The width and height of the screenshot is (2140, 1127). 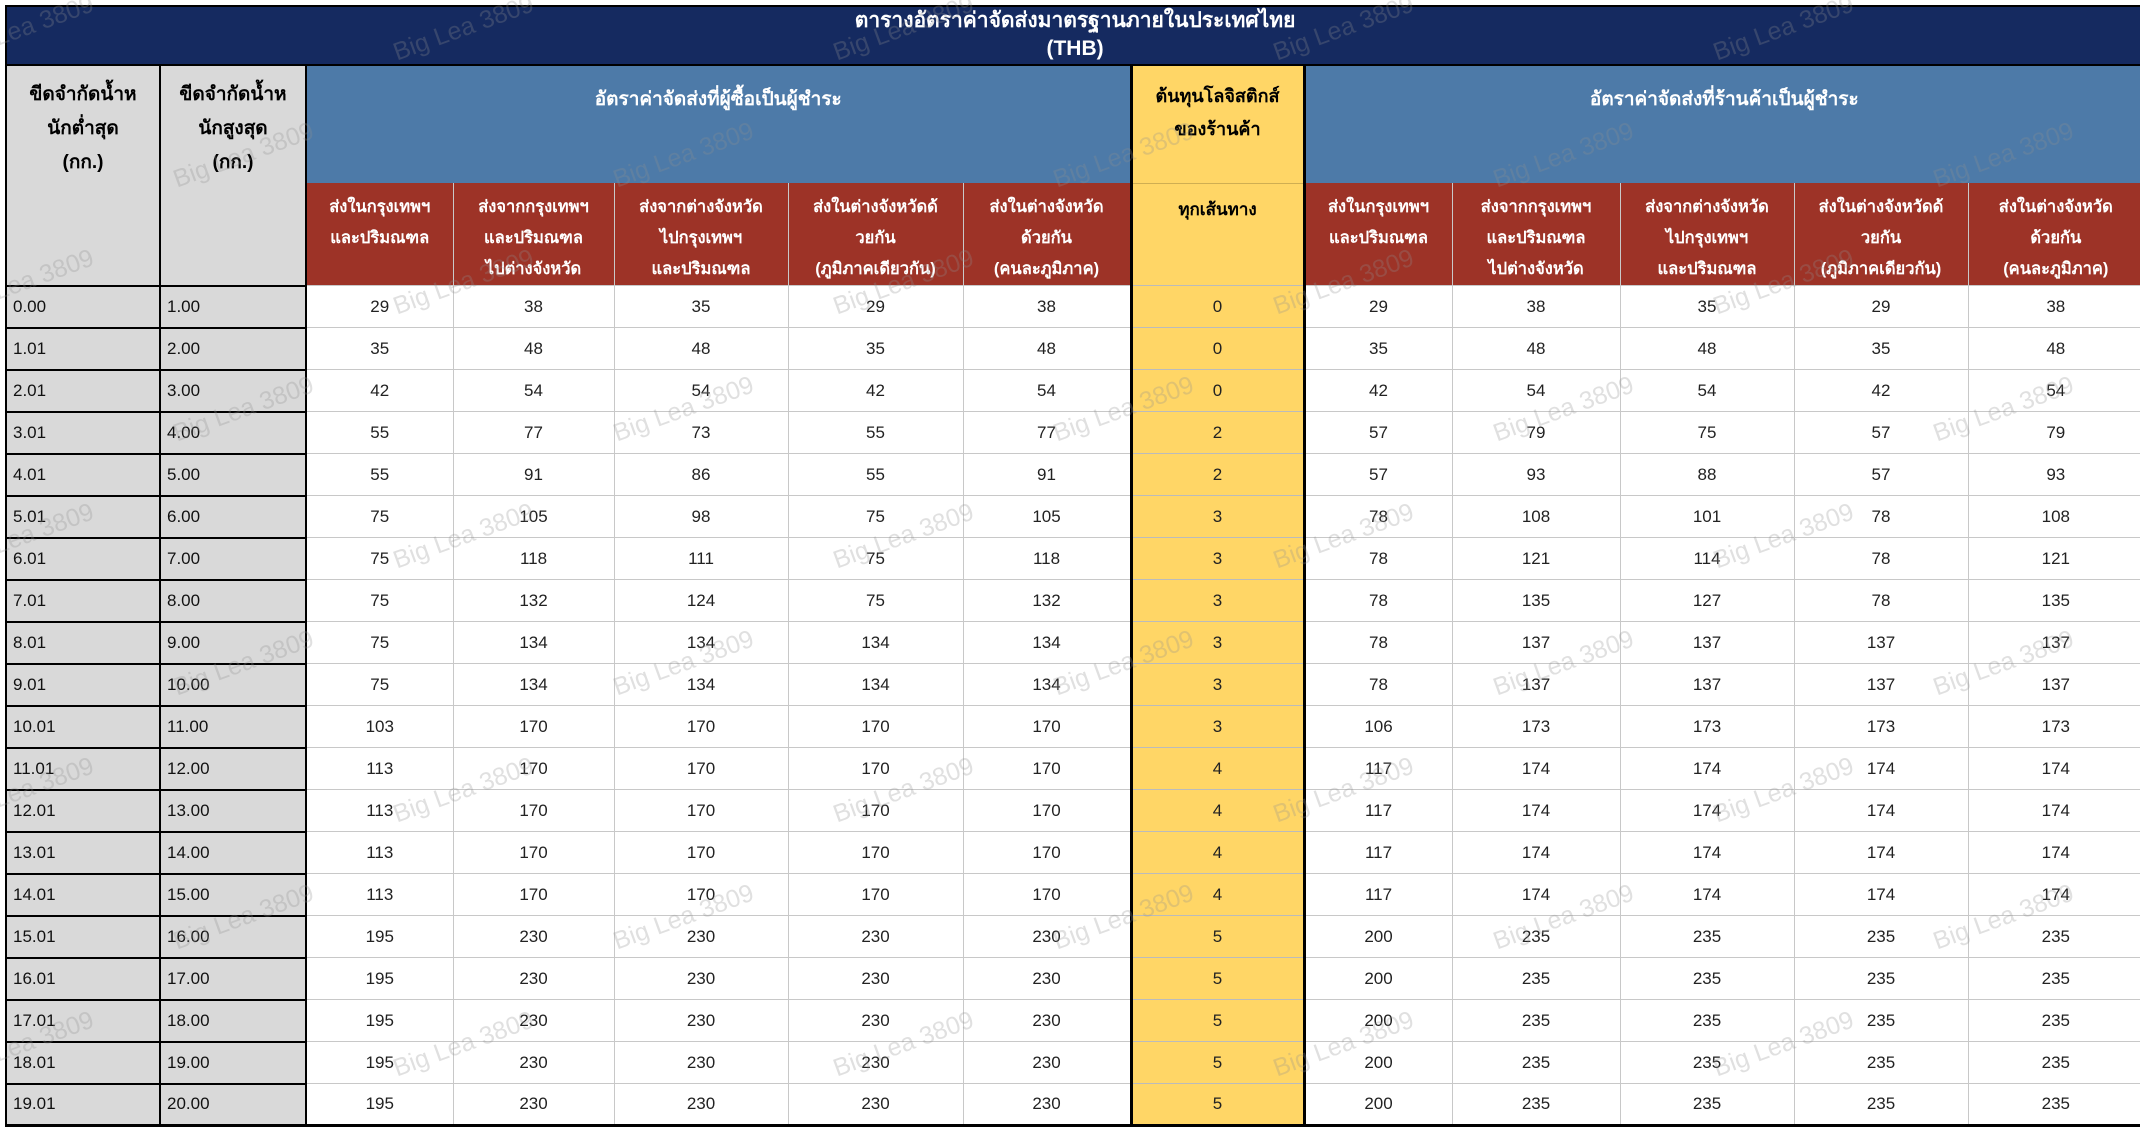 I want to click on buyer-rate-cell: 55, so click(x=875, y=433).